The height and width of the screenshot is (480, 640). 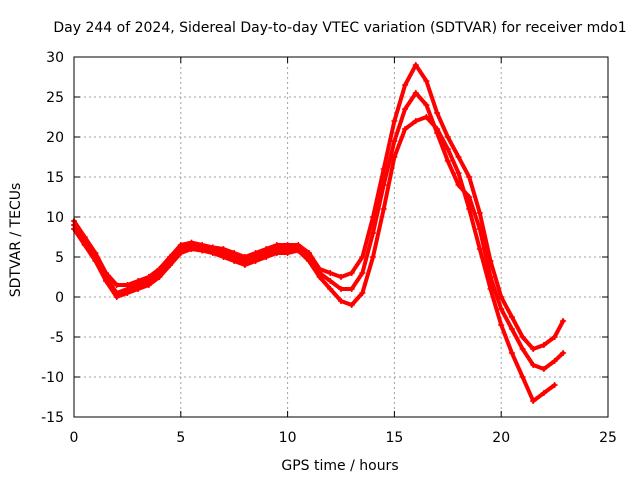 I want to click on y-tick-label: -10, so click(x=52, y=378).